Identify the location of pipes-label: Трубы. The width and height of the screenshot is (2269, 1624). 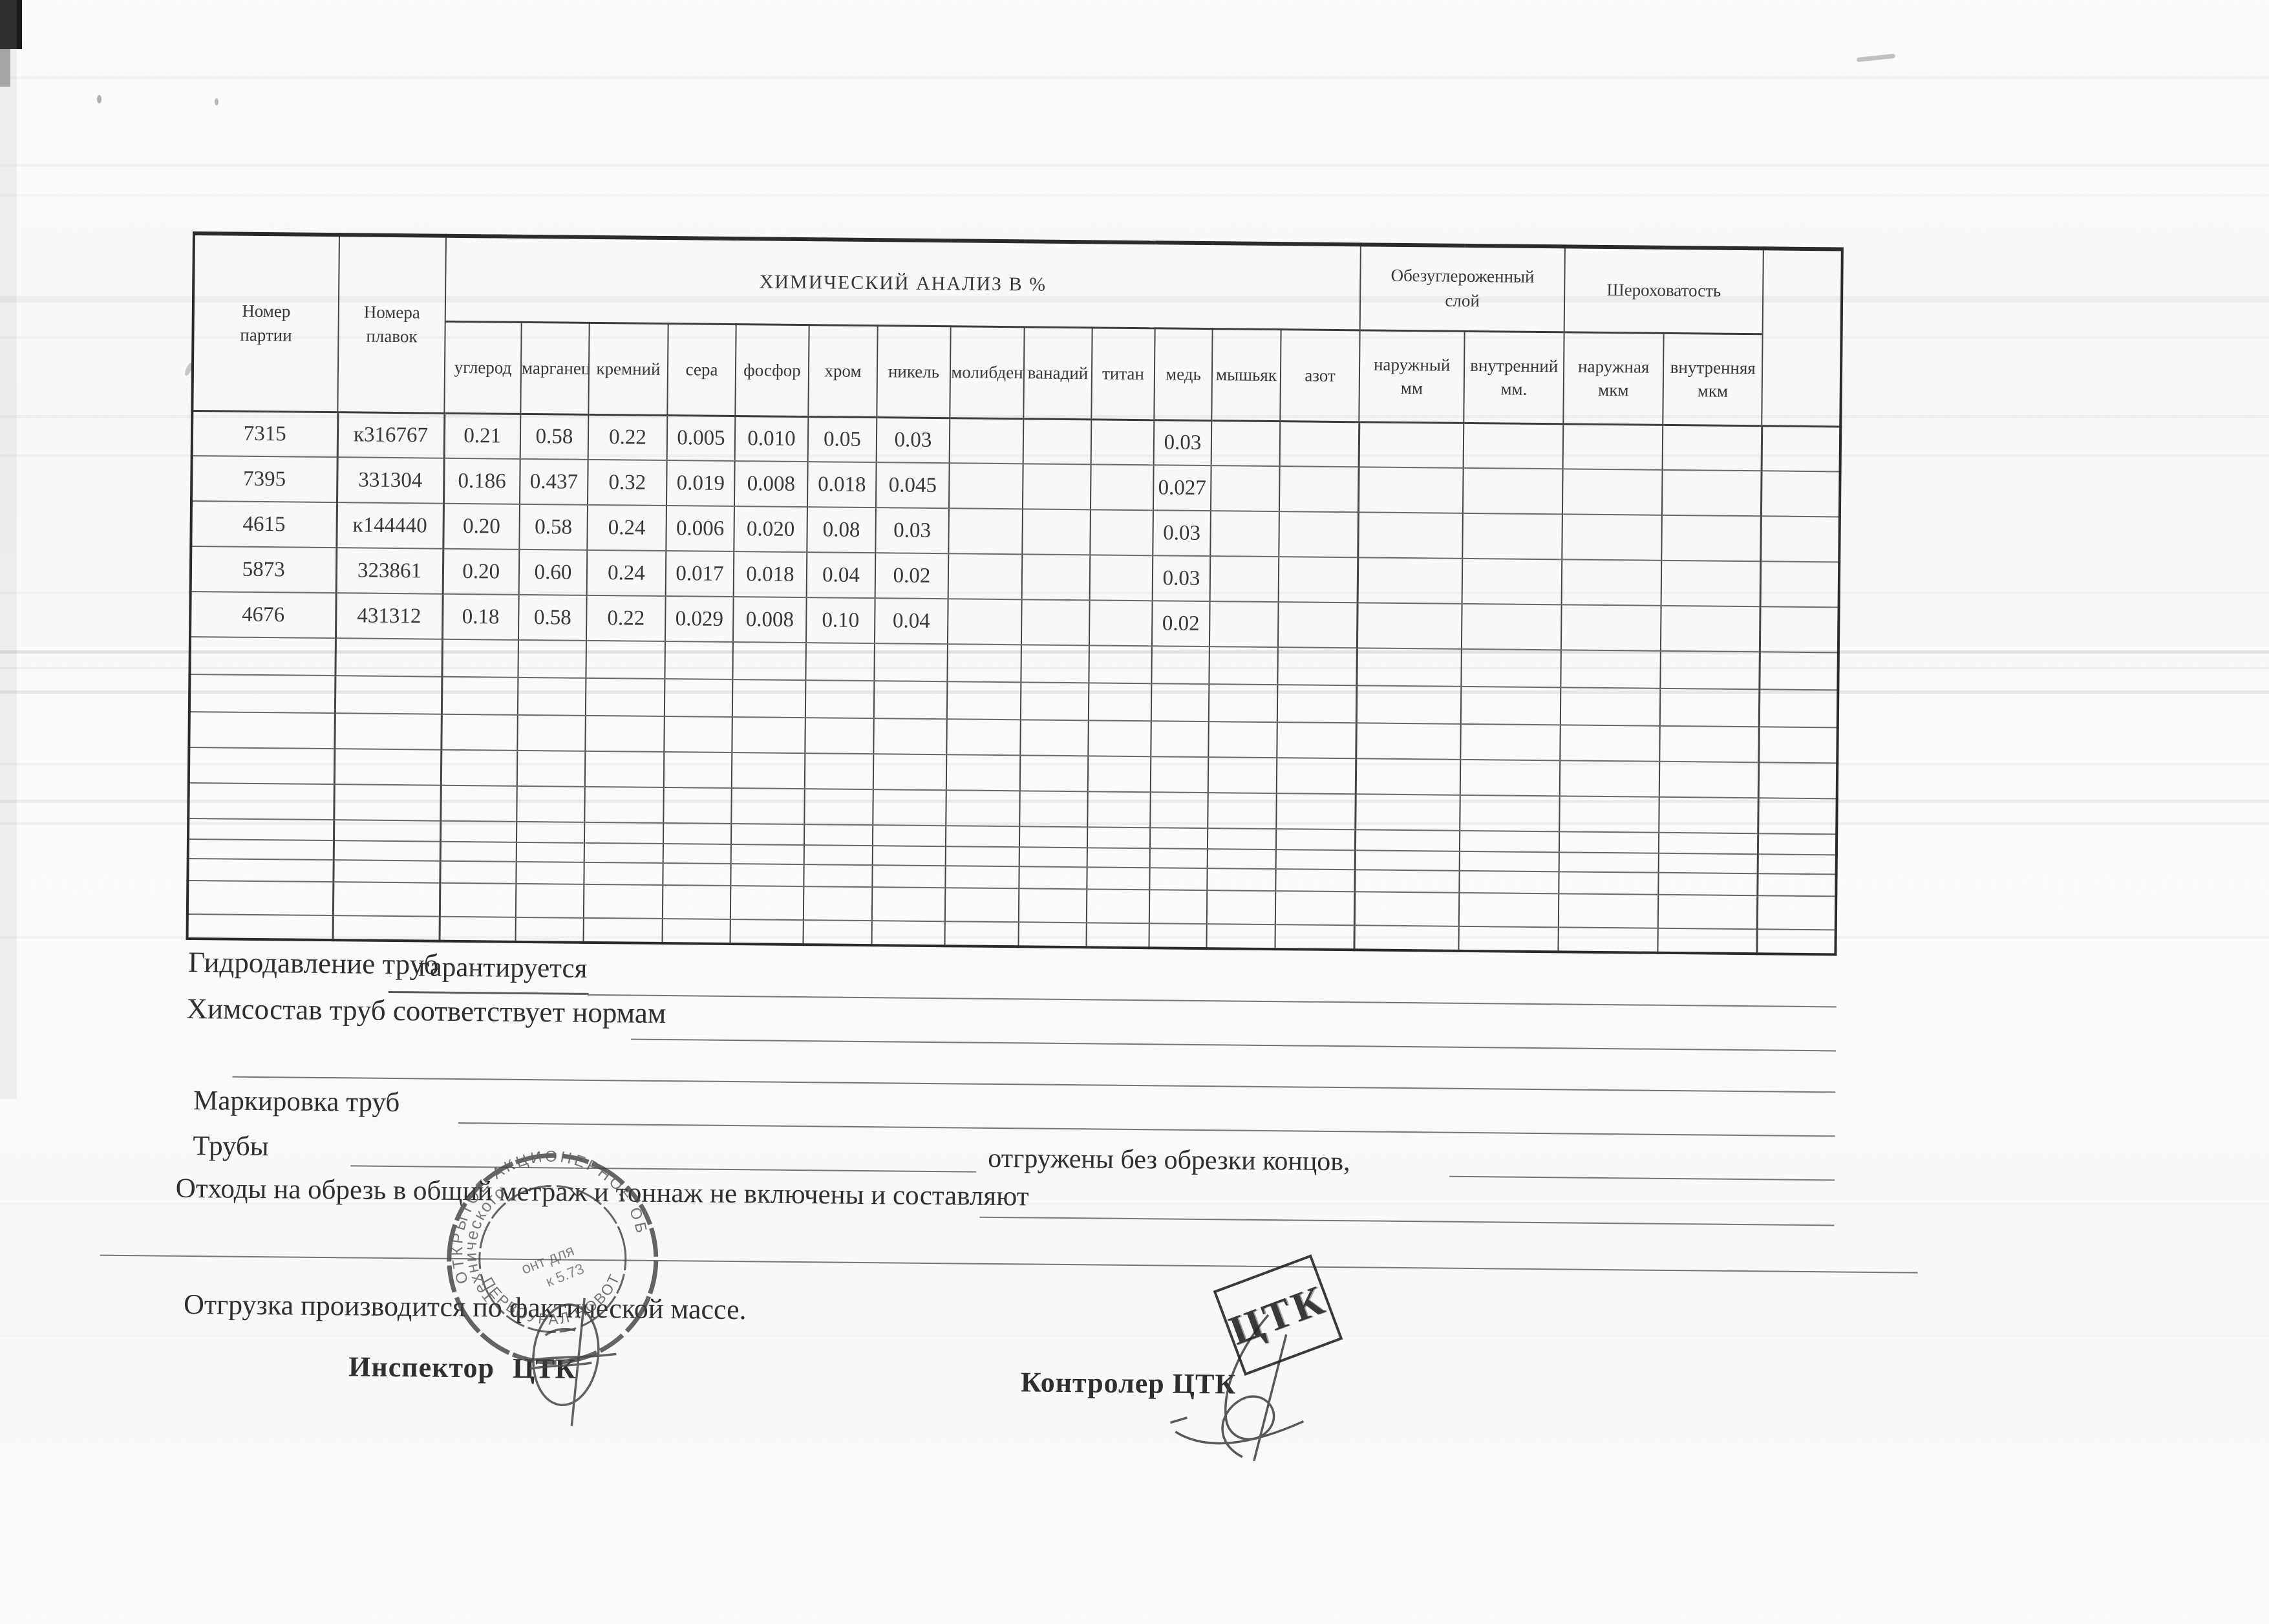
(231, 1146).